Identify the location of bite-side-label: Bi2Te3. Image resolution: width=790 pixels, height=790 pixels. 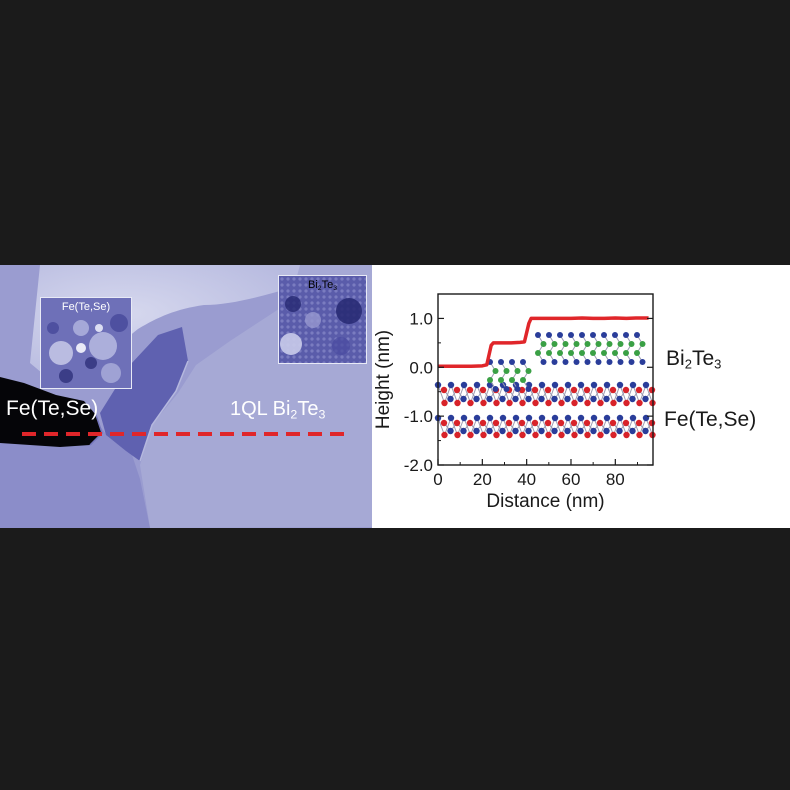
(694, 359).